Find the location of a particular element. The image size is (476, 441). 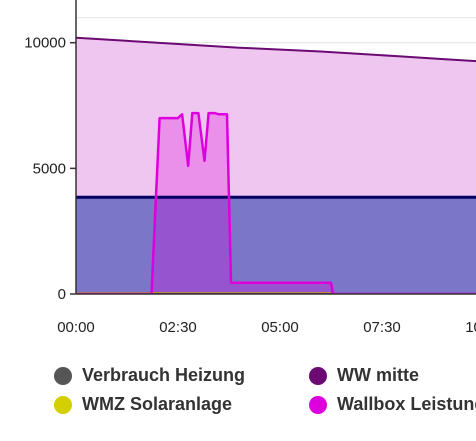

series-line-ww-mitte is located at coordinates (276, 49).